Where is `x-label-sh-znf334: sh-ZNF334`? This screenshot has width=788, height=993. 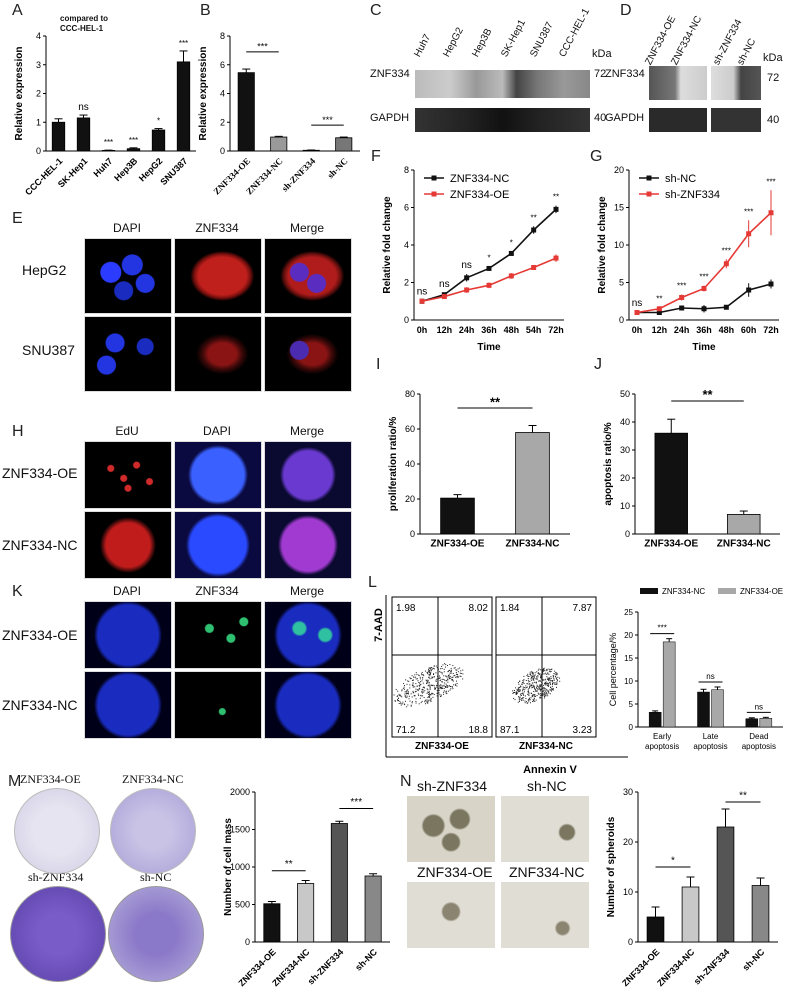 x-label-sh-znf334: sh-ZNF334 is located at coordinates (299, 175).